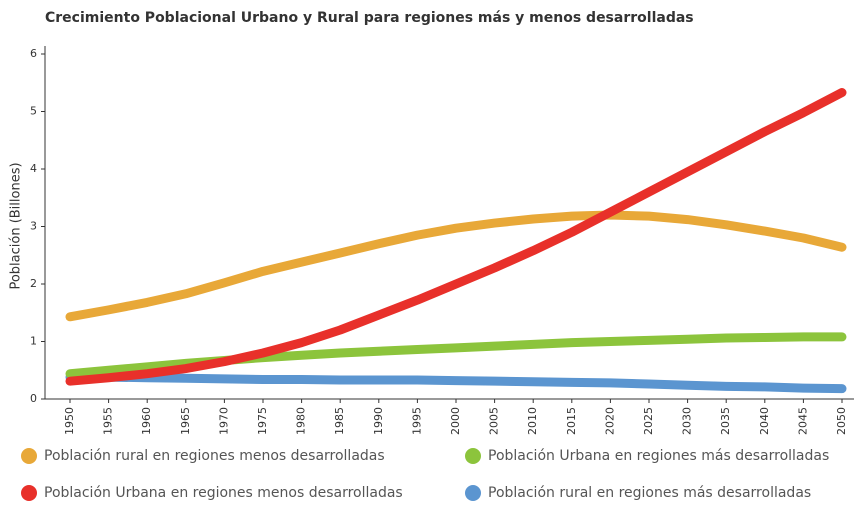 This screenshot has width=854, height=506. What do you see at coordinates (841, 421) in the screenshot?
I see `x-tick-label: 2050` at bounding box center [841, 421].